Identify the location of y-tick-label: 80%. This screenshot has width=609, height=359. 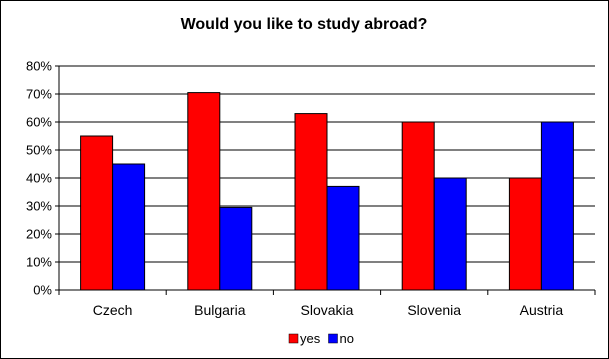
(39, 66).